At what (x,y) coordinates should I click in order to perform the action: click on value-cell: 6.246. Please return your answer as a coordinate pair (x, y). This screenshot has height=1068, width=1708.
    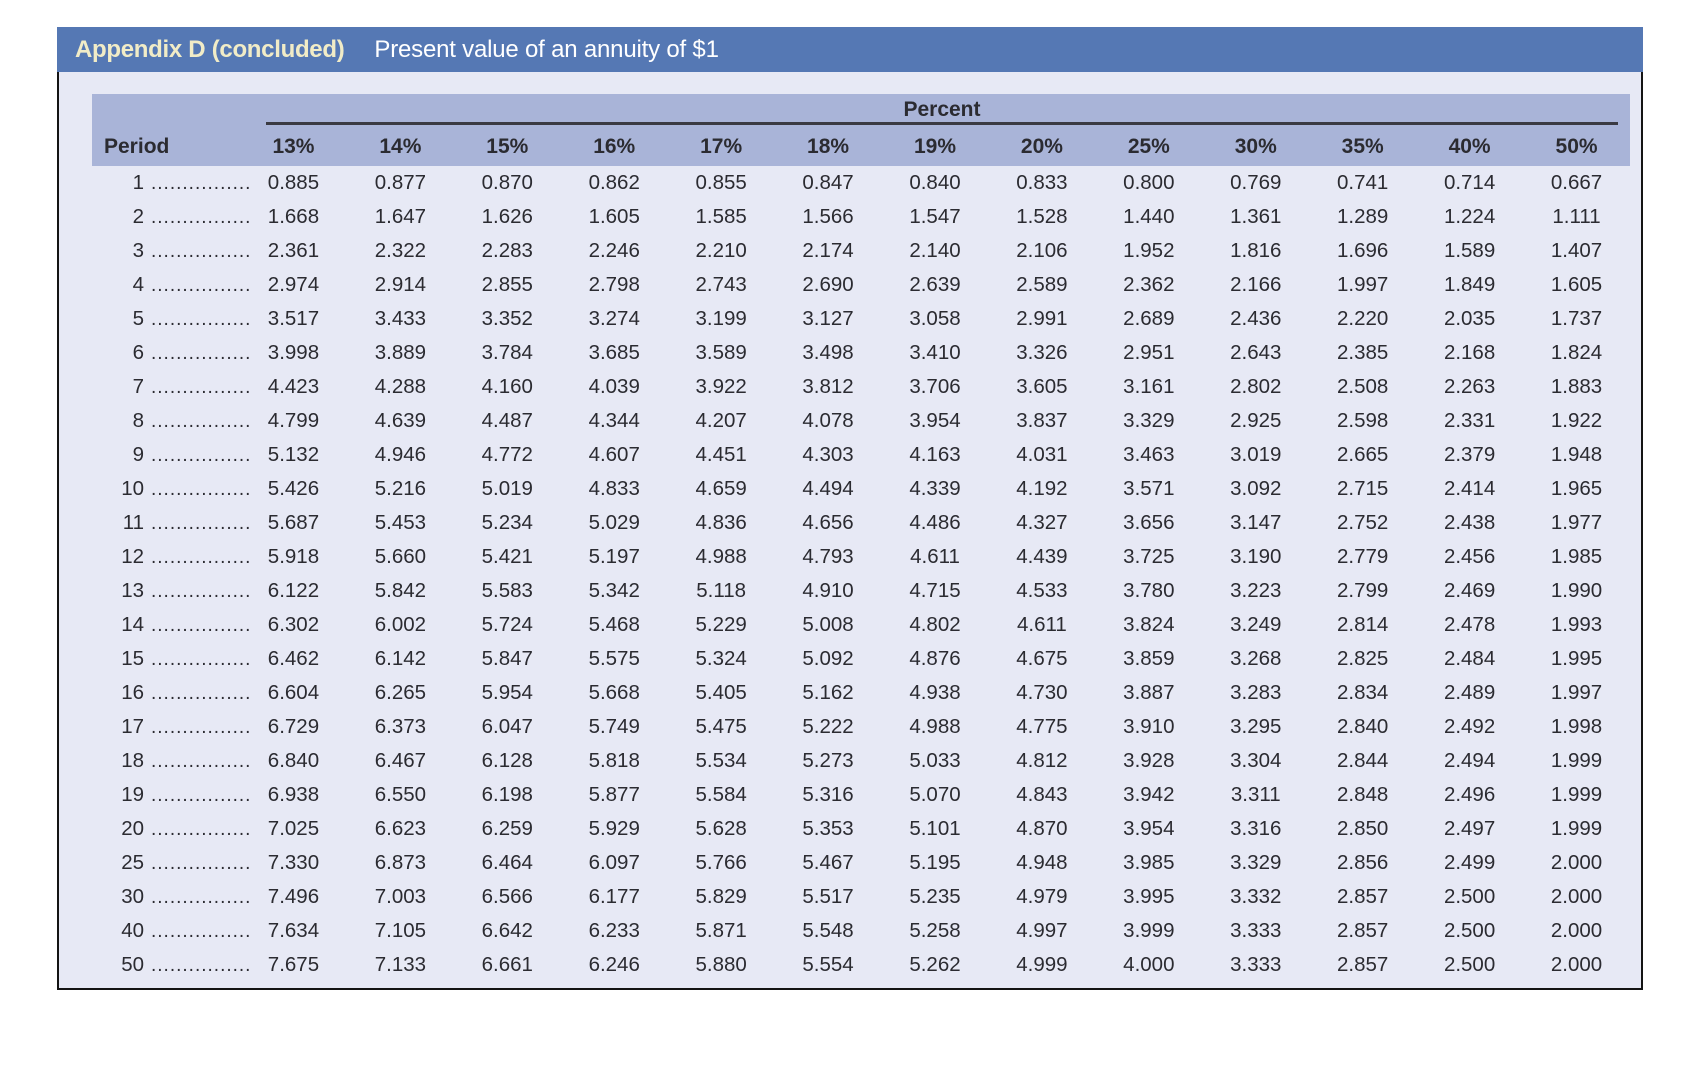
    Looking at the image, I should click on (614, 964).